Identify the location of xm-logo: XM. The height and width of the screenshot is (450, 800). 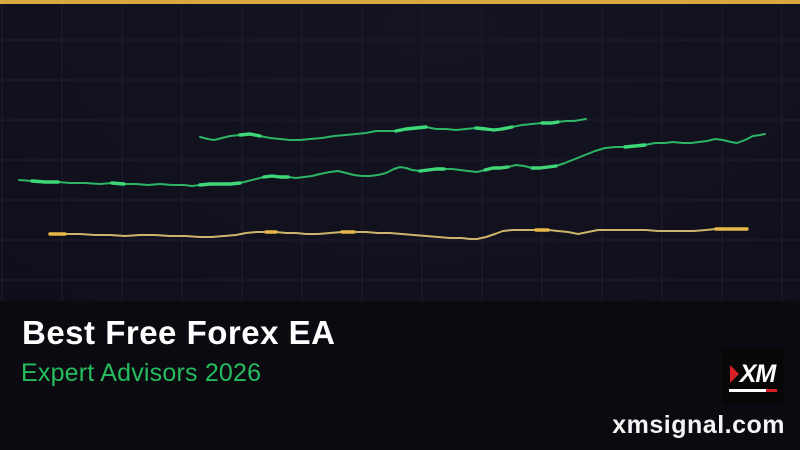
(752, 376).